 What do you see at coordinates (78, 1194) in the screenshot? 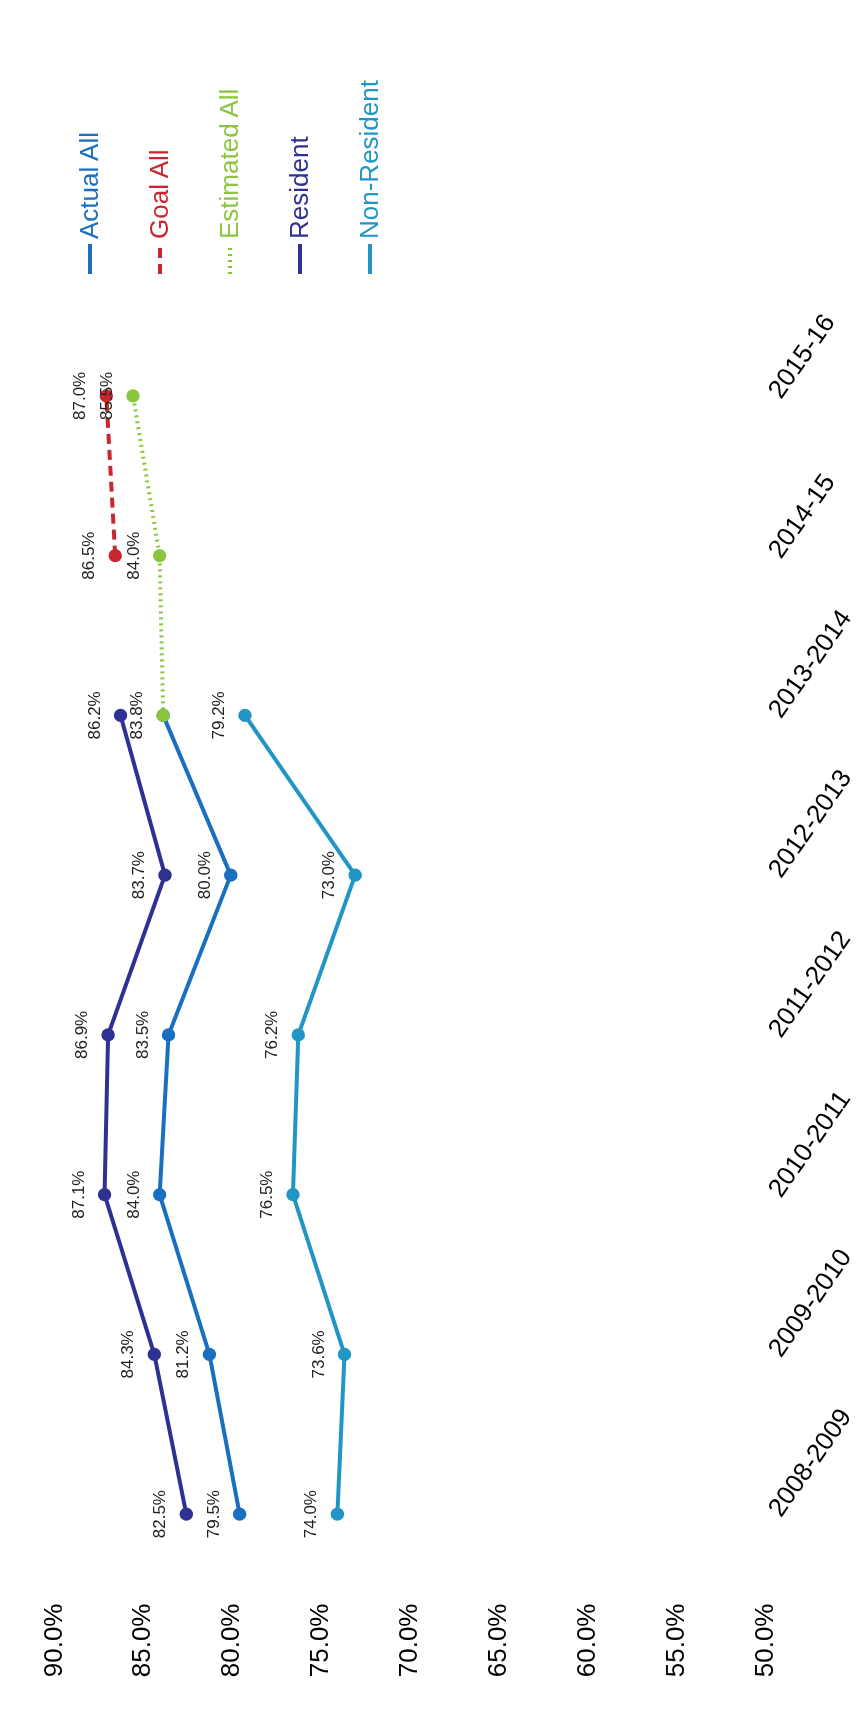
I see `data-label: 87.1%` at bounding box center [78, 1194].